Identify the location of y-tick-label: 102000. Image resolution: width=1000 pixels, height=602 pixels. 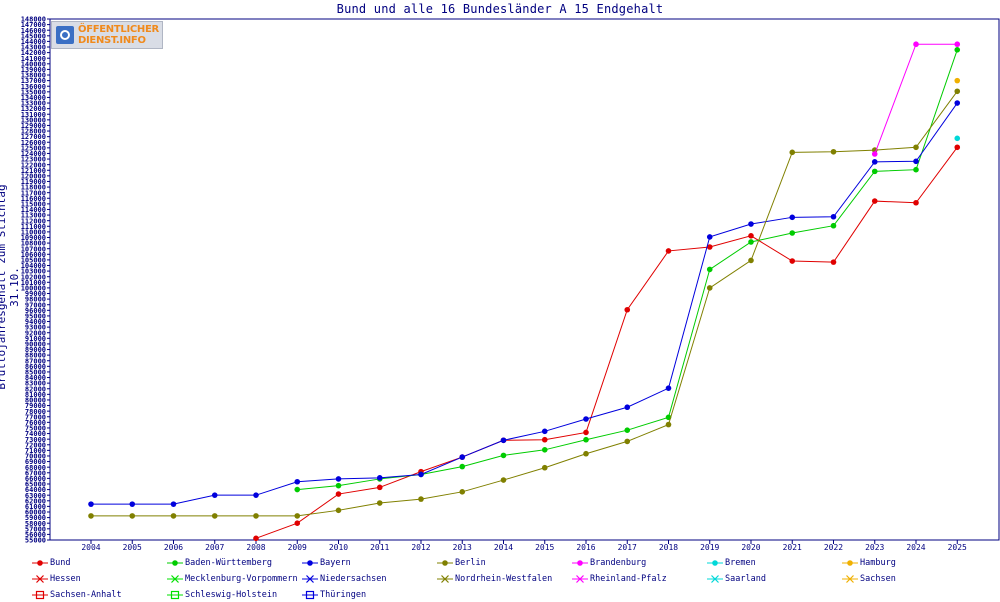
(33, 277).